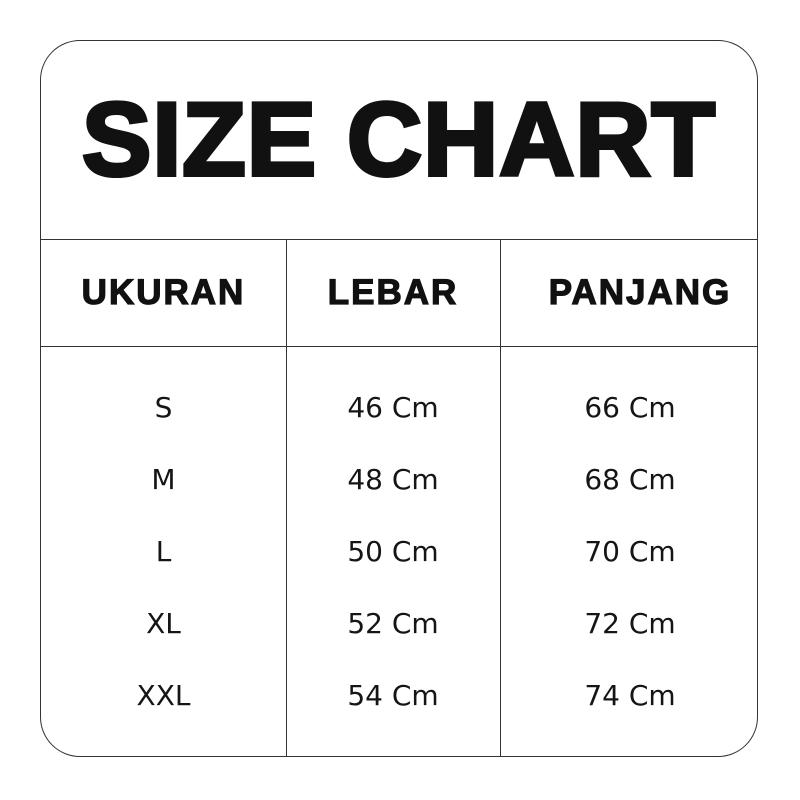  Describe the element at coordinates (163, 695) in the screenshot. I see `cell-size: XXL` at that location.